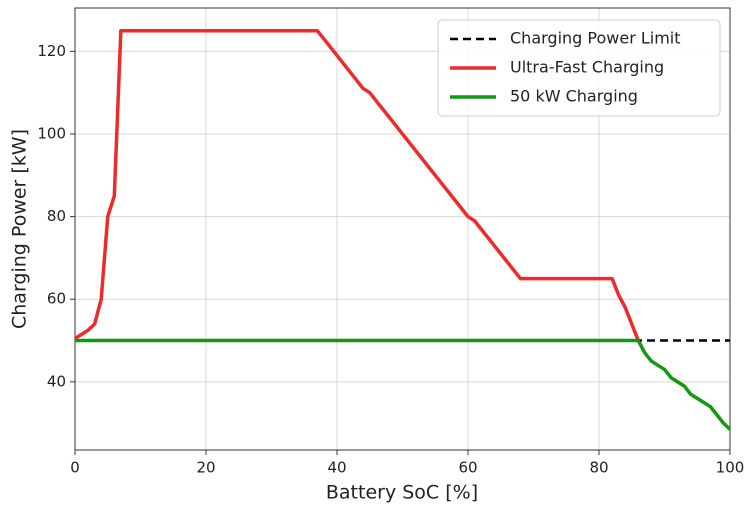 The height and width of the screenshot is (515, 750). I want to click on x-tick-label: 0, so click(75, 468).